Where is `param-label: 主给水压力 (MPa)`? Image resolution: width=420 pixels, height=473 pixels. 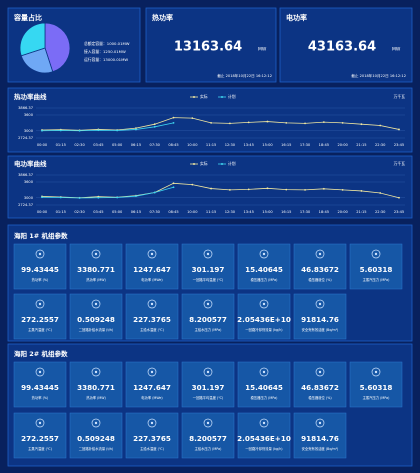
param-label: 主给水压力 (MPa) is located at coordinates (208, 448).